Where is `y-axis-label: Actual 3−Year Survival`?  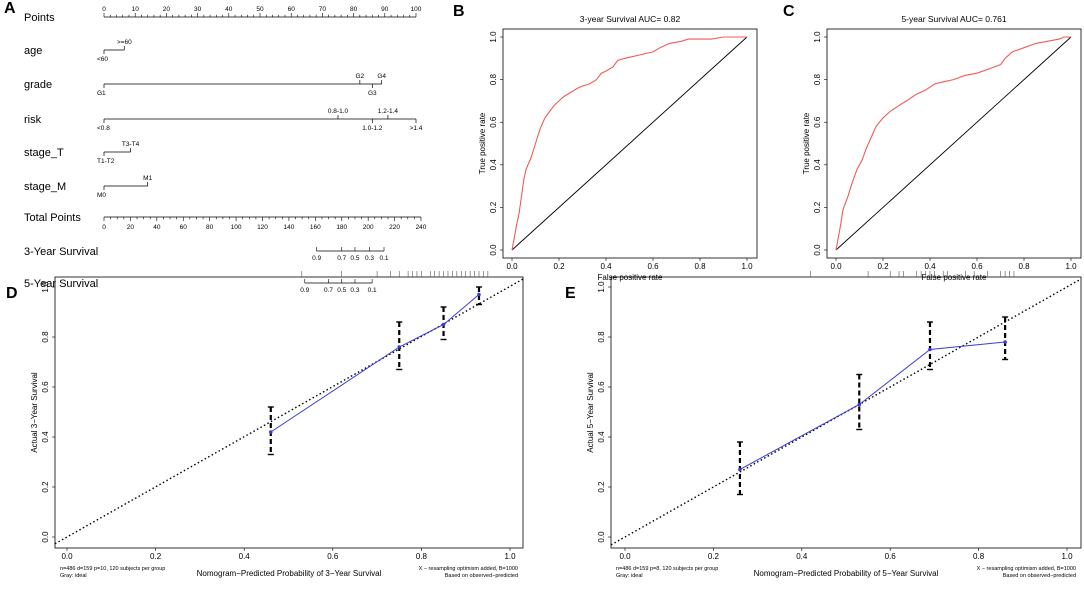 y-axis-label: Actual 3−Year Survival is located at coordinates (34, 412).